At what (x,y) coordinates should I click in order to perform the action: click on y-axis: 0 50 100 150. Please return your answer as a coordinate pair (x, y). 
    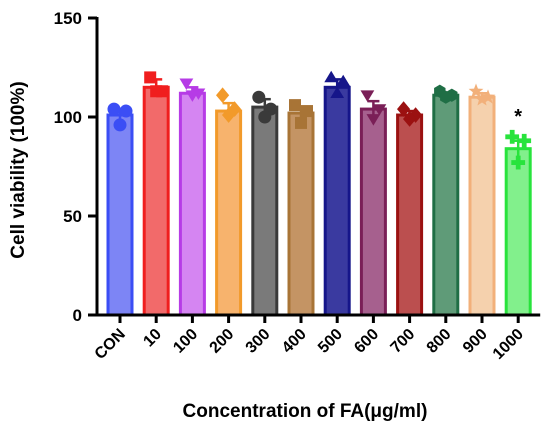
    Looking at the image, I should click on (76, 167).